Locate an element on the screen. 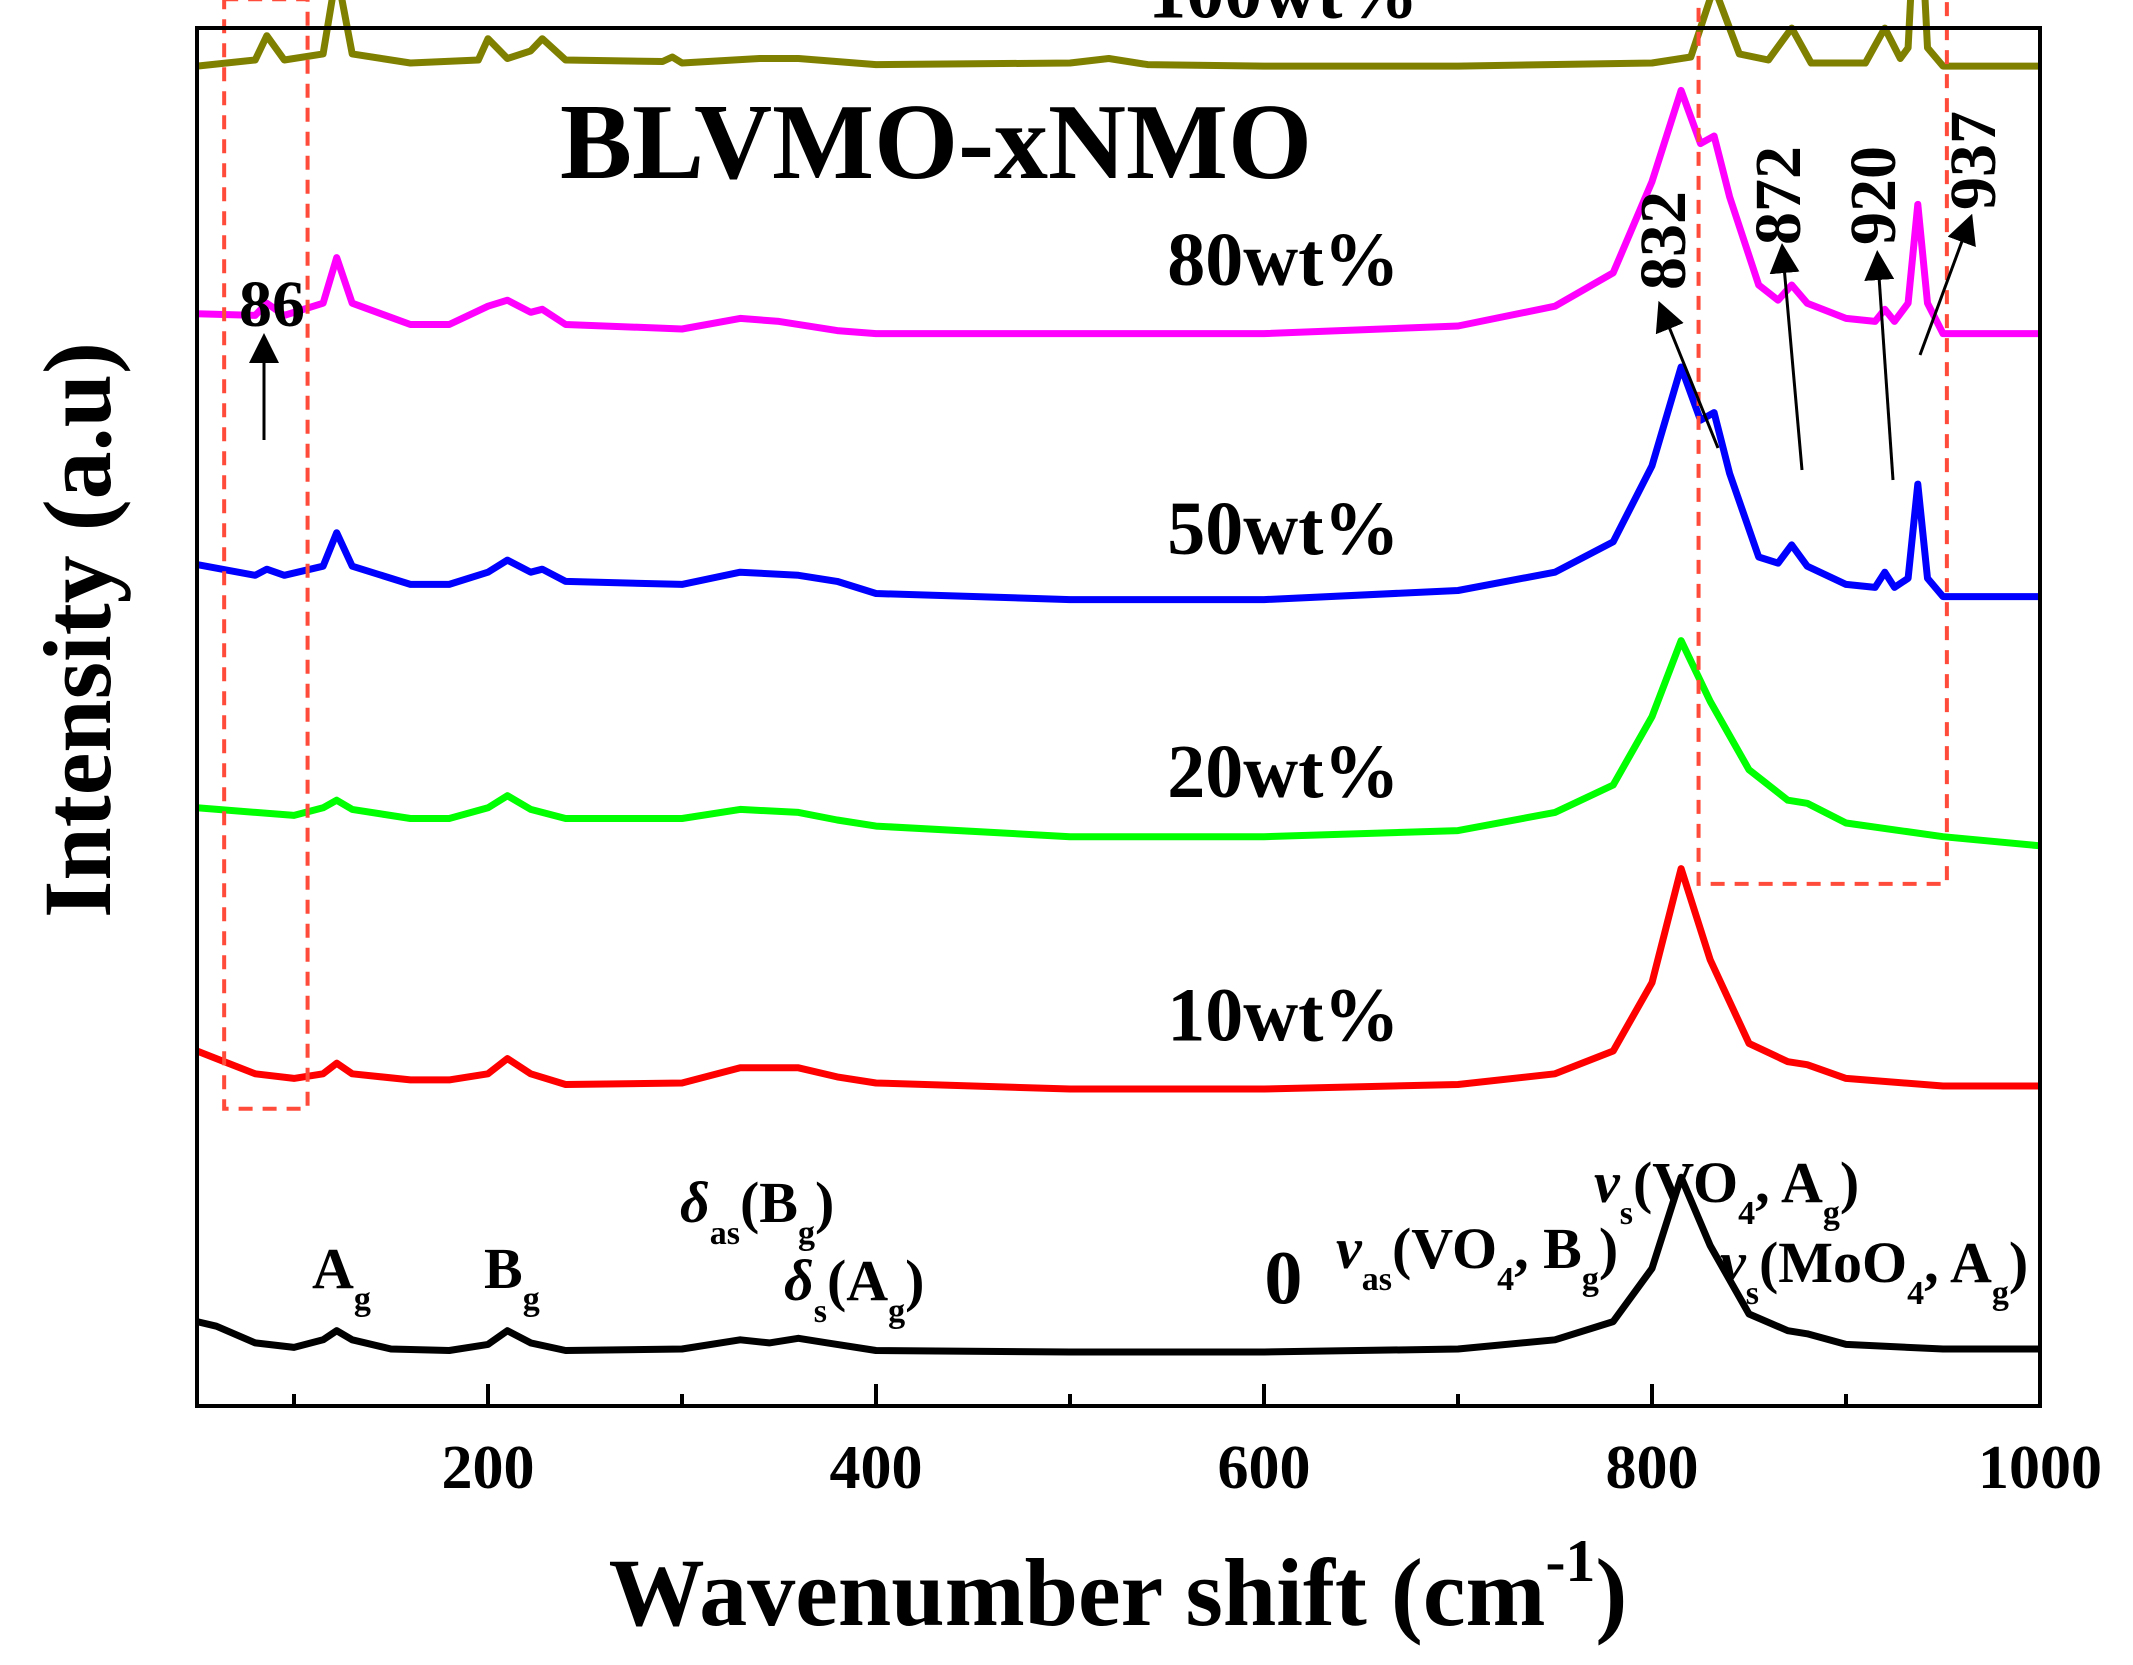  x-axis-label-end: ) is located at coordinates (1611, 1592).